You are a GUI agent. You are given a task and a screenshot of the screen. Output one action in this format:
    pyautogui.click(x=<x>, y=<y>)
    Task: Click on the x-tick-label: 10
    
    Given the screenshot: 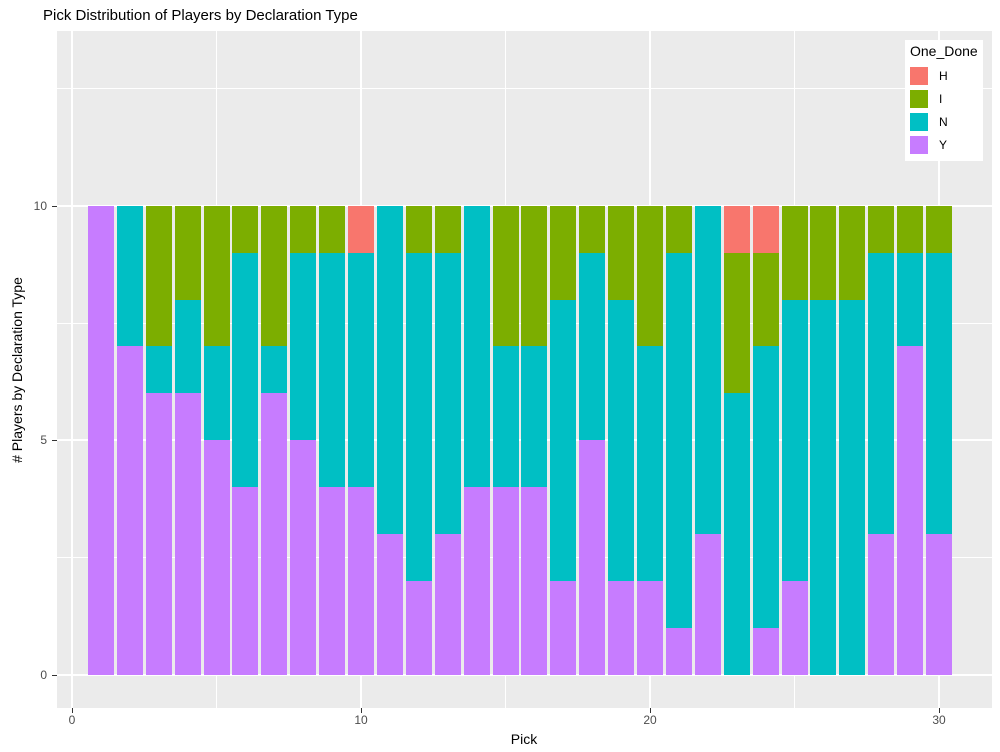 What is the action you would take?
    pyautogui.click(x=361, y=720)
    